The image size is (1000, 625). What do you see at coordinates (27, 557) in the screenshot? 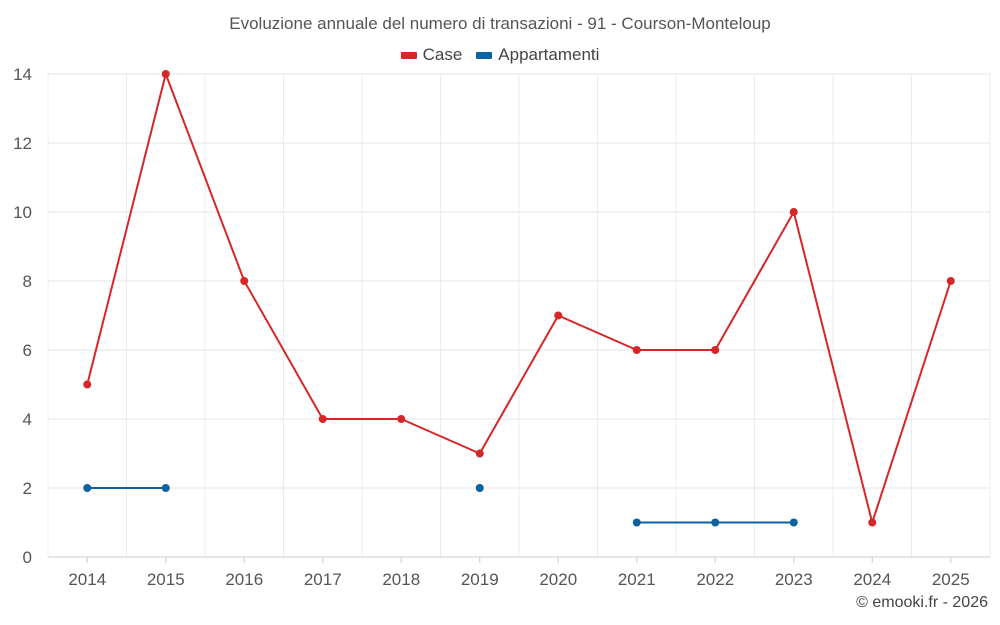
I see `y-tick-label: 0` at bounding box center [27, 557].